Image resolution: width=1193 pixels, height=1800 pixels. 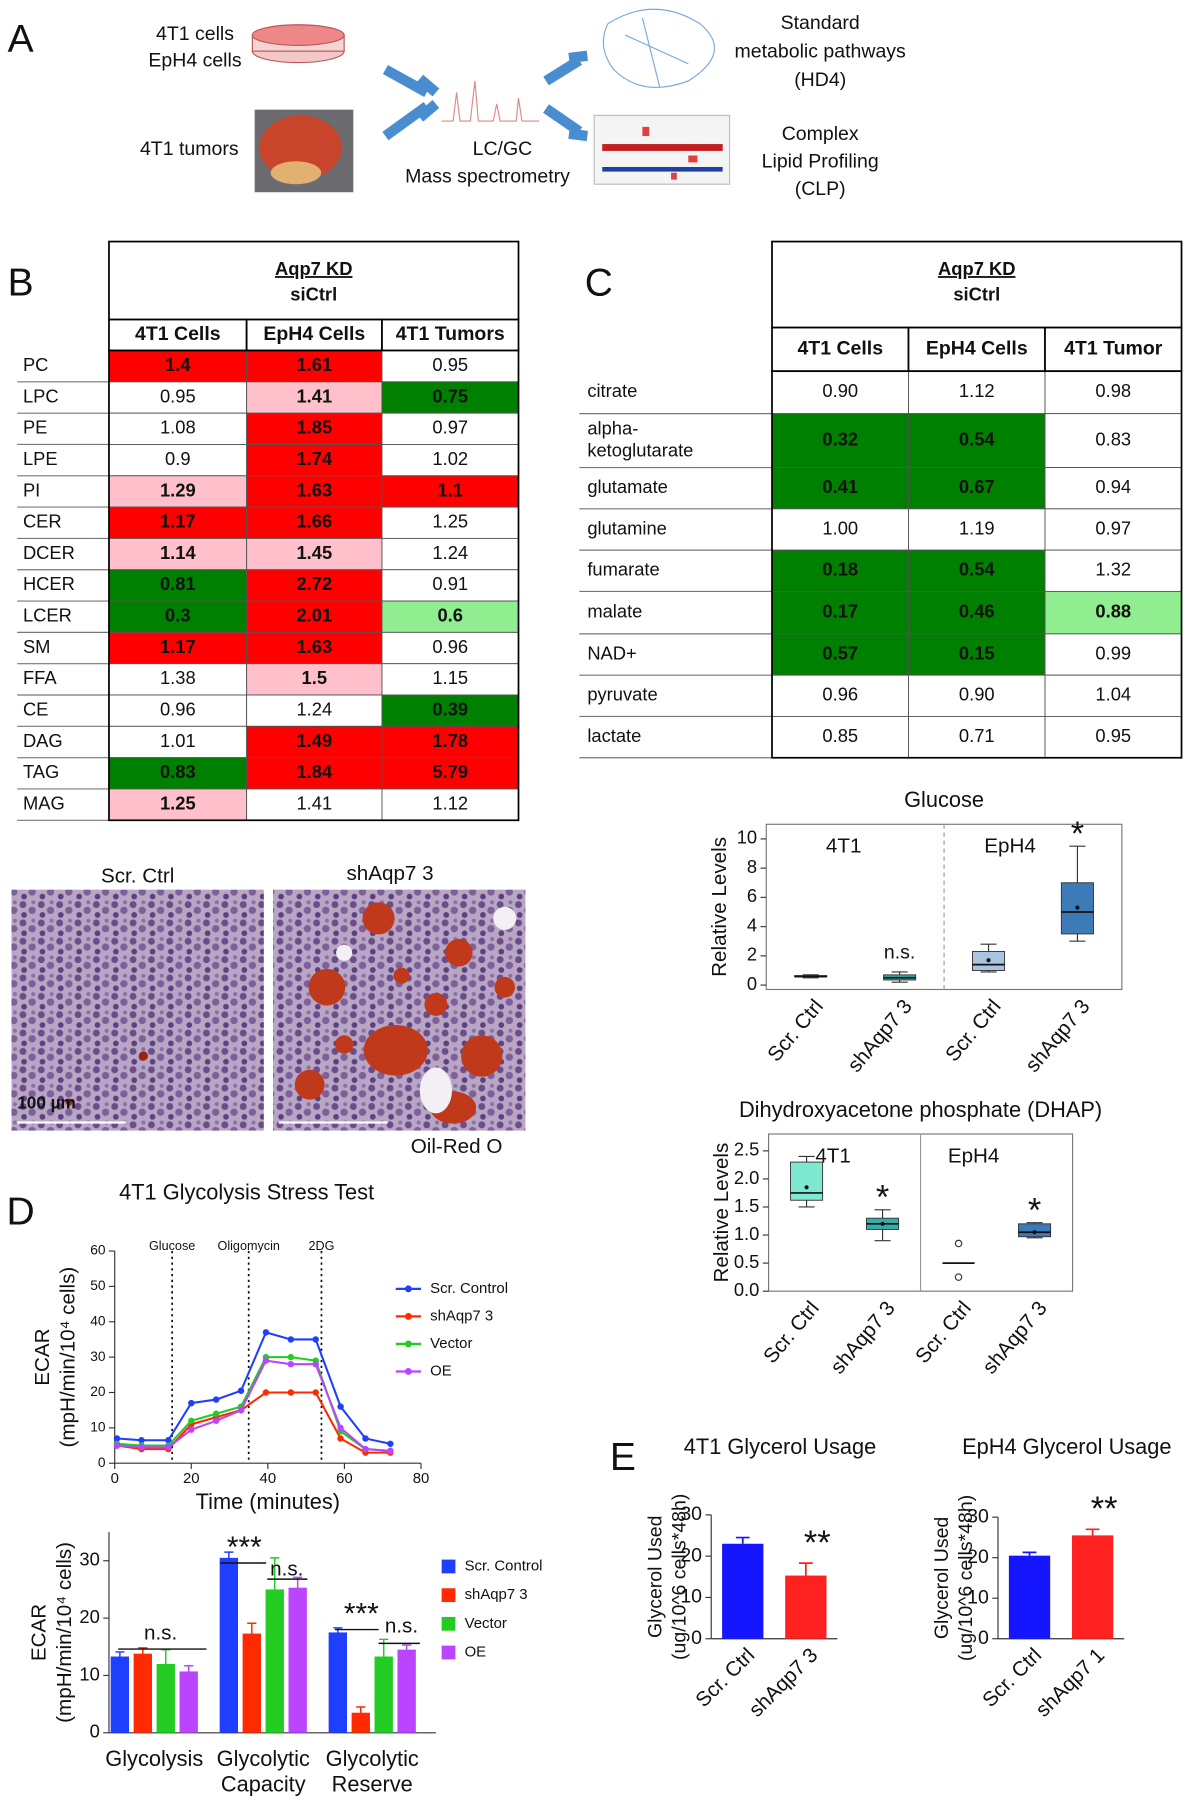 I want to click on y-tick-label: 0.0, so click(x=747, y=1289).